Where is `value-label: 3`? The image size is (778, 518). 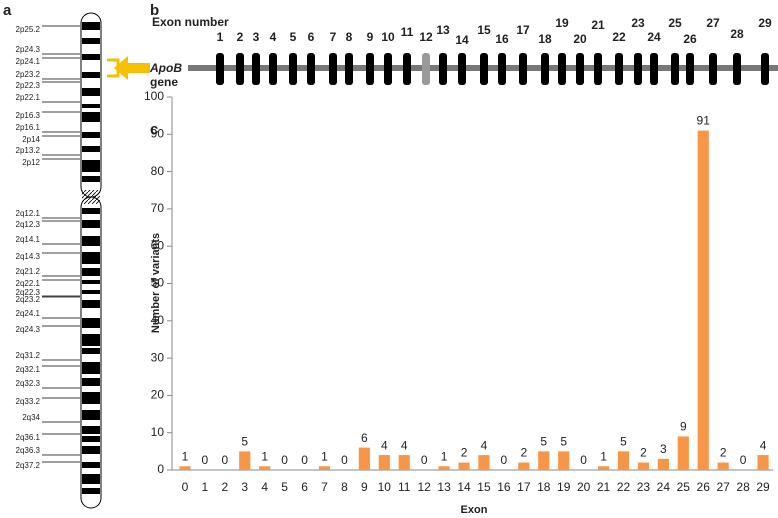
value-label: 3 is located at coordinates (663, 449).